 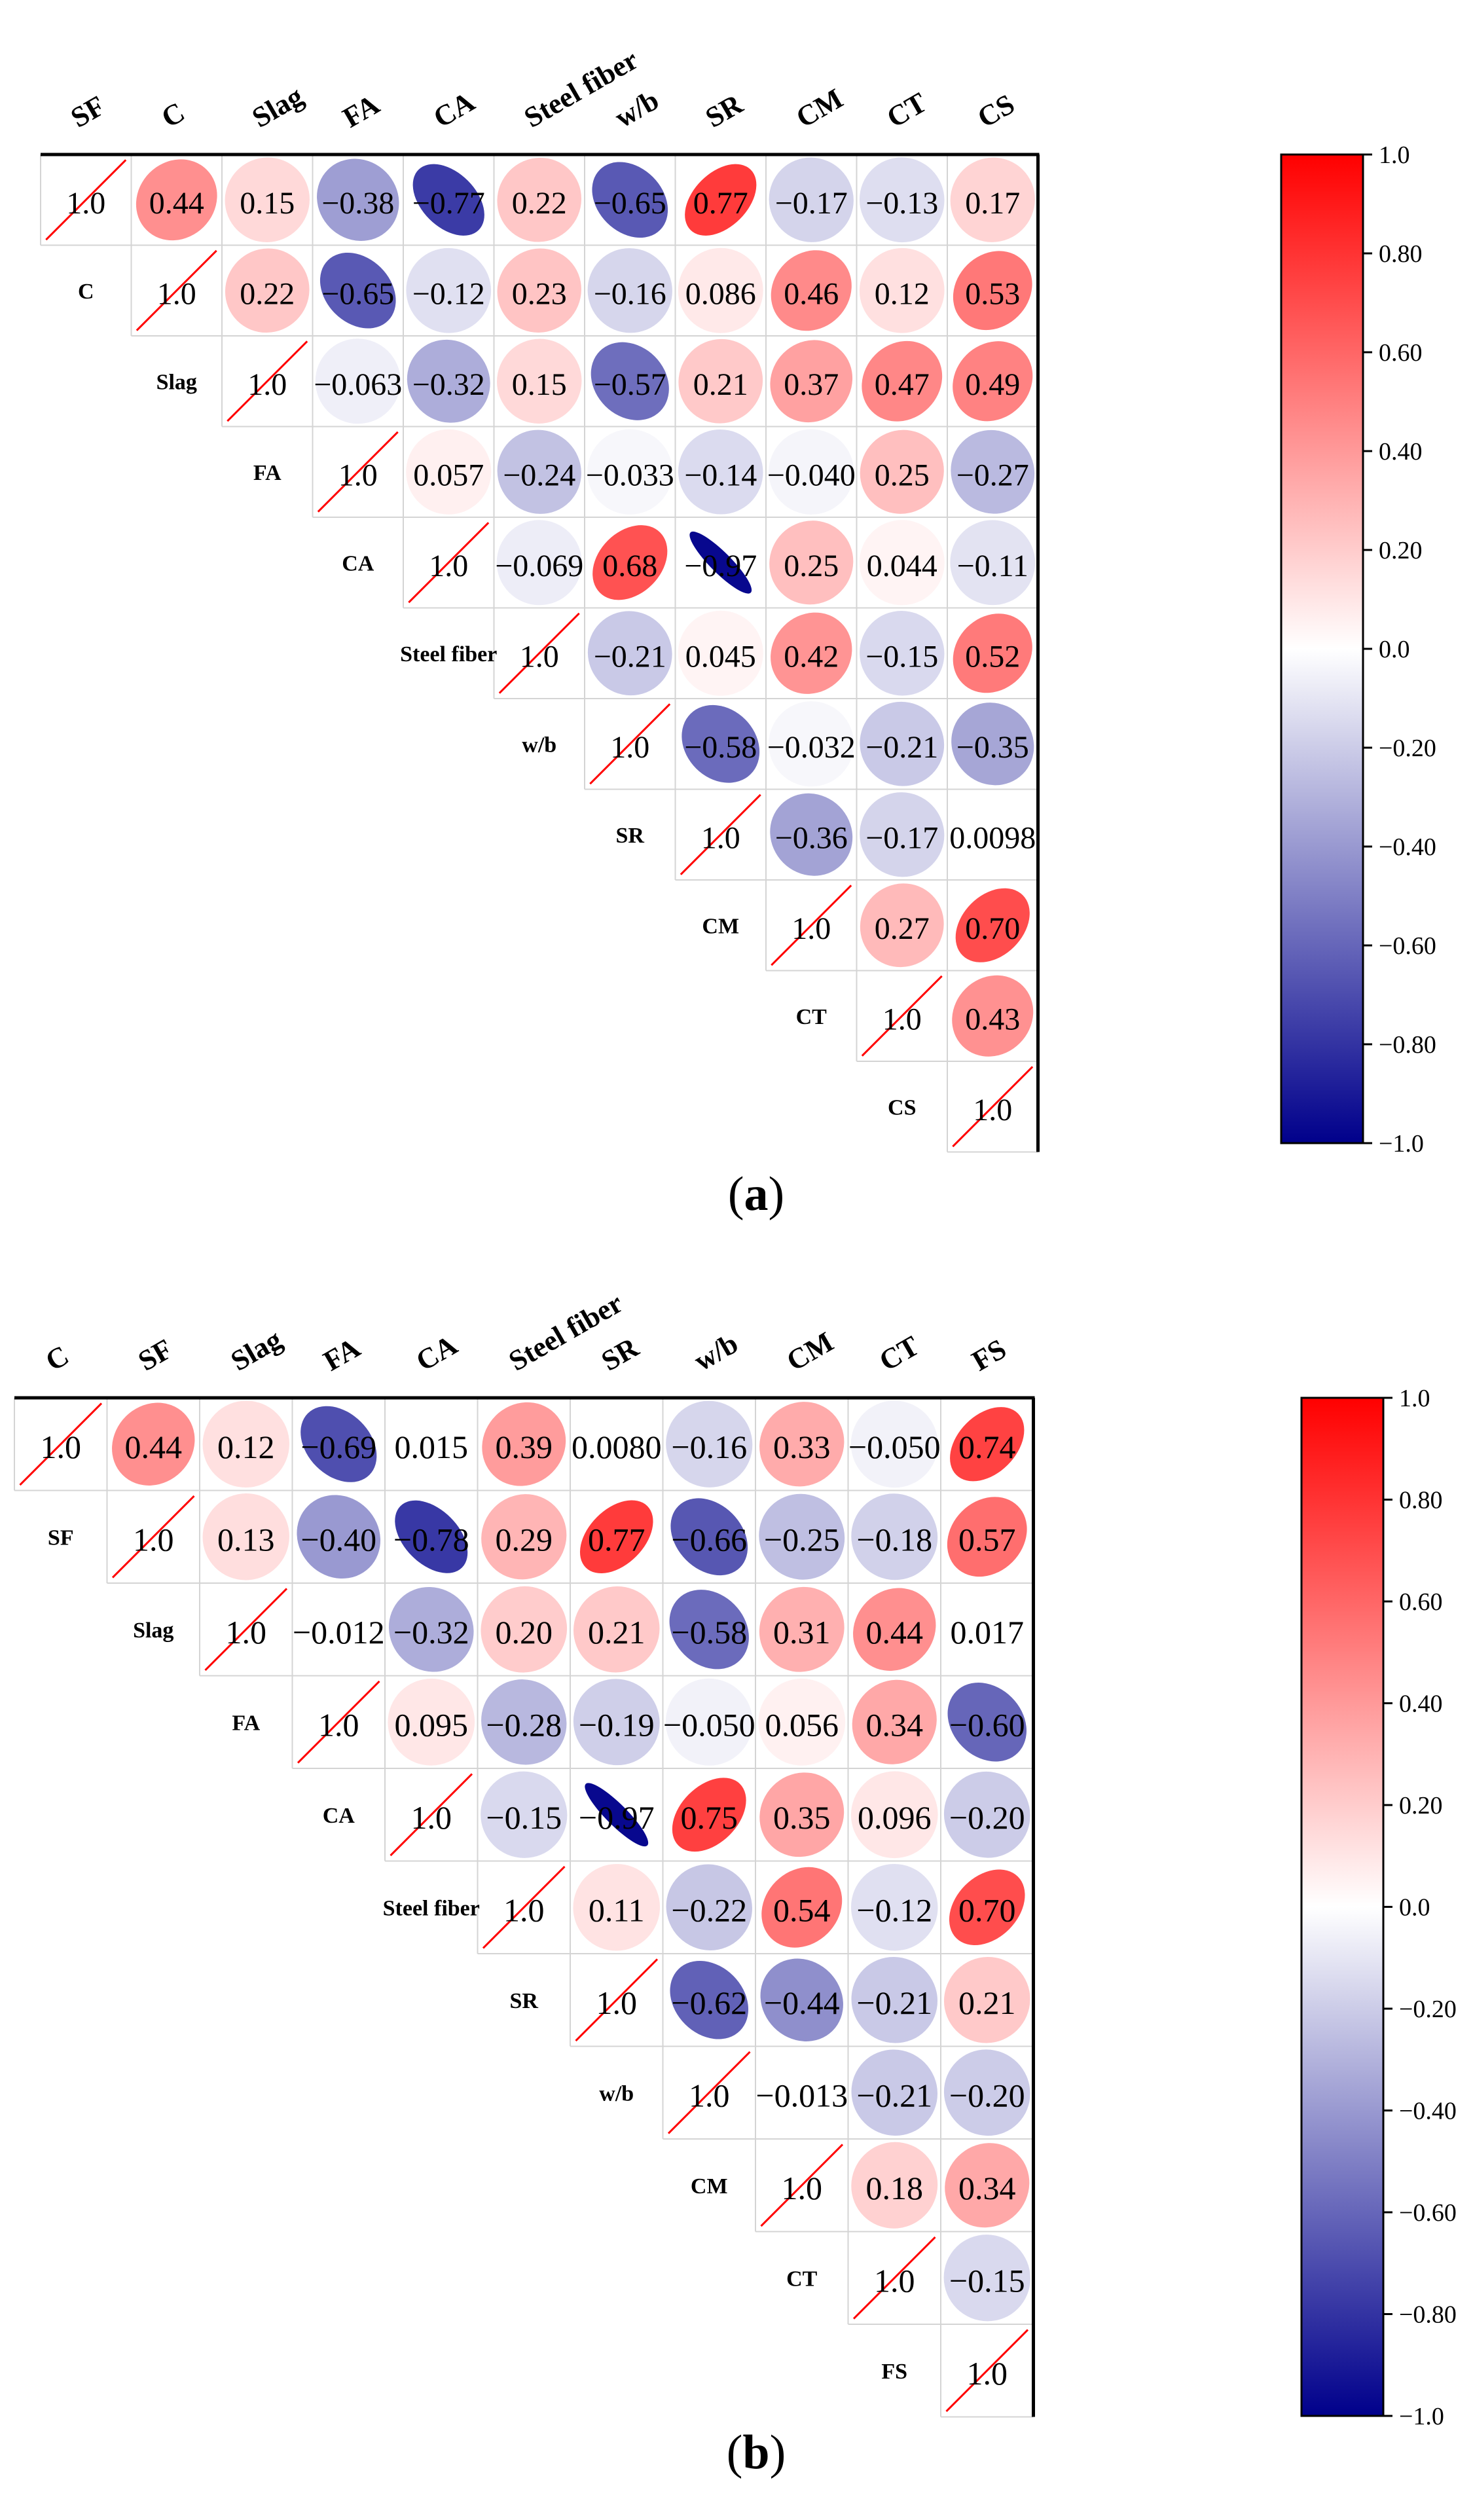 What do you see at coordinates (524, 1724) in the screenshot?
I see `cell-value-label: −0.28` at bounding box center [524, 1724].